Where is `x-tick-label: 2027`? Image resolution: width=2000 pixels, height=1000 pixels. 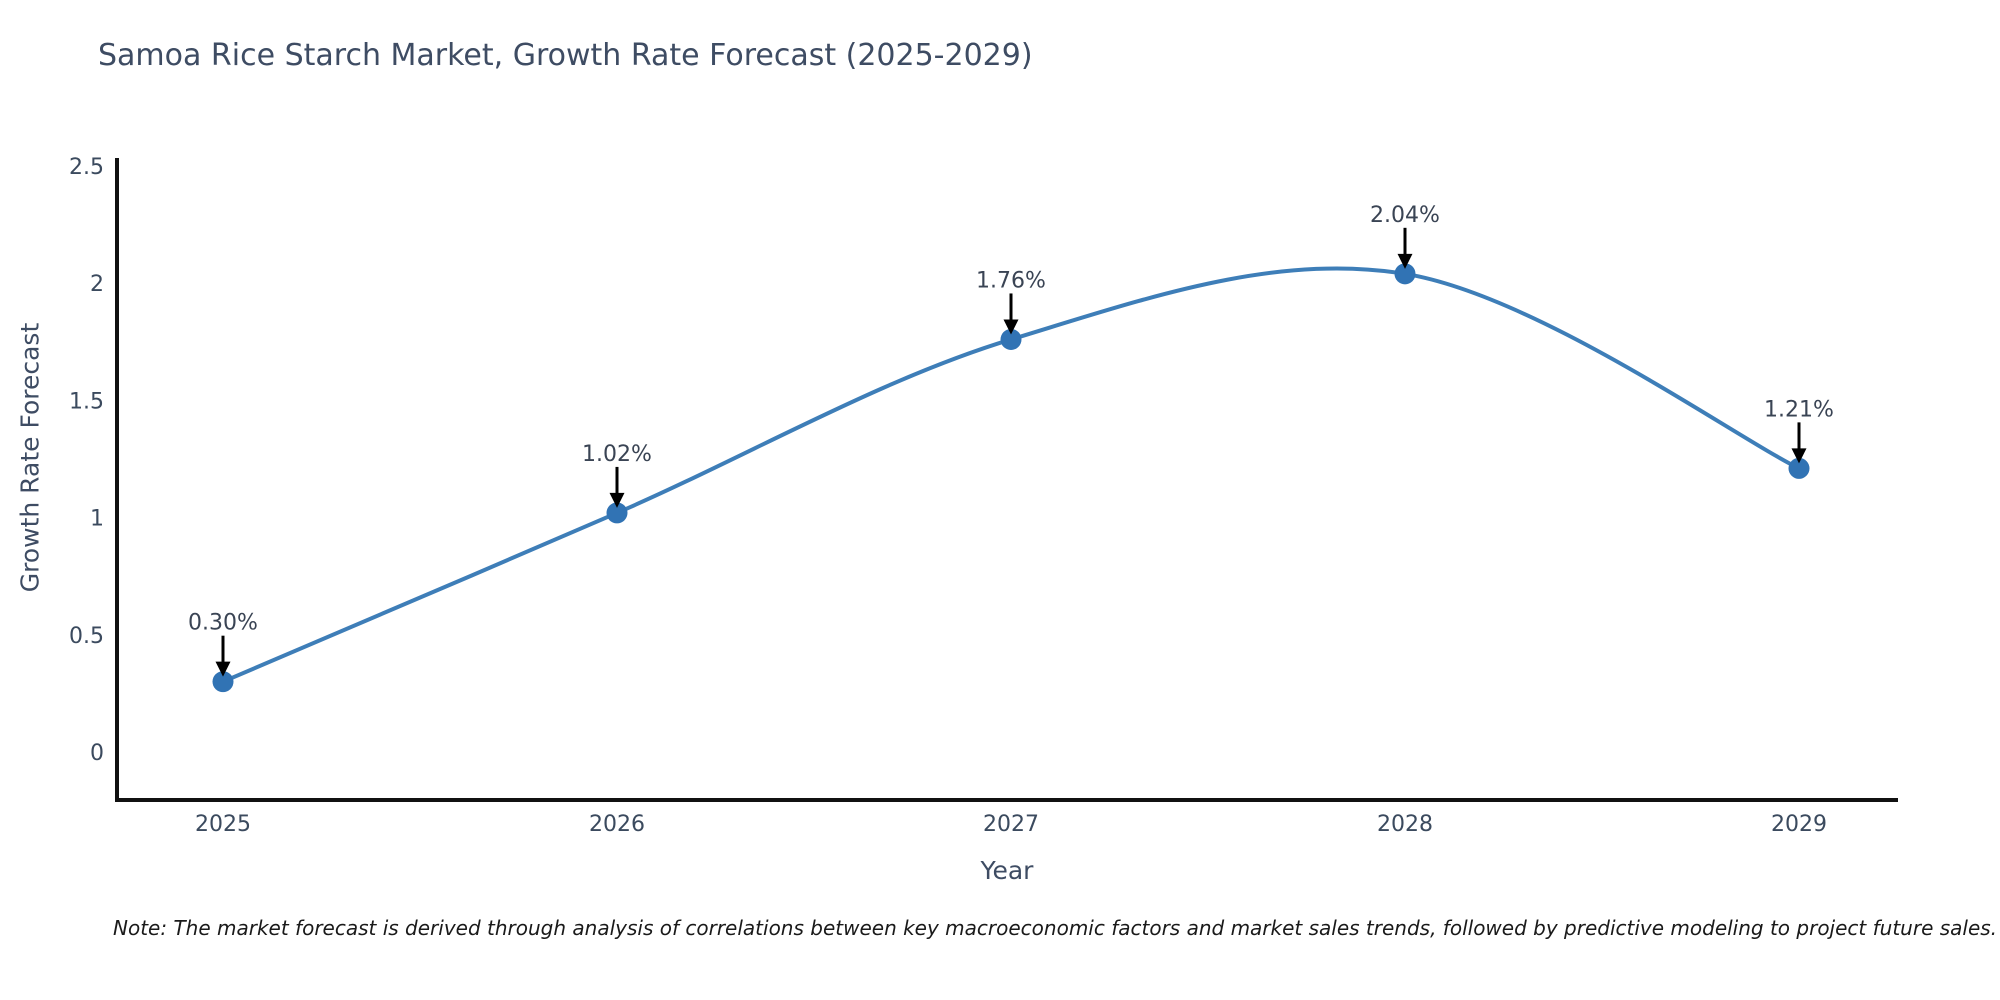 x-tick-label: 2027 is located at coordinates (1011, 824).